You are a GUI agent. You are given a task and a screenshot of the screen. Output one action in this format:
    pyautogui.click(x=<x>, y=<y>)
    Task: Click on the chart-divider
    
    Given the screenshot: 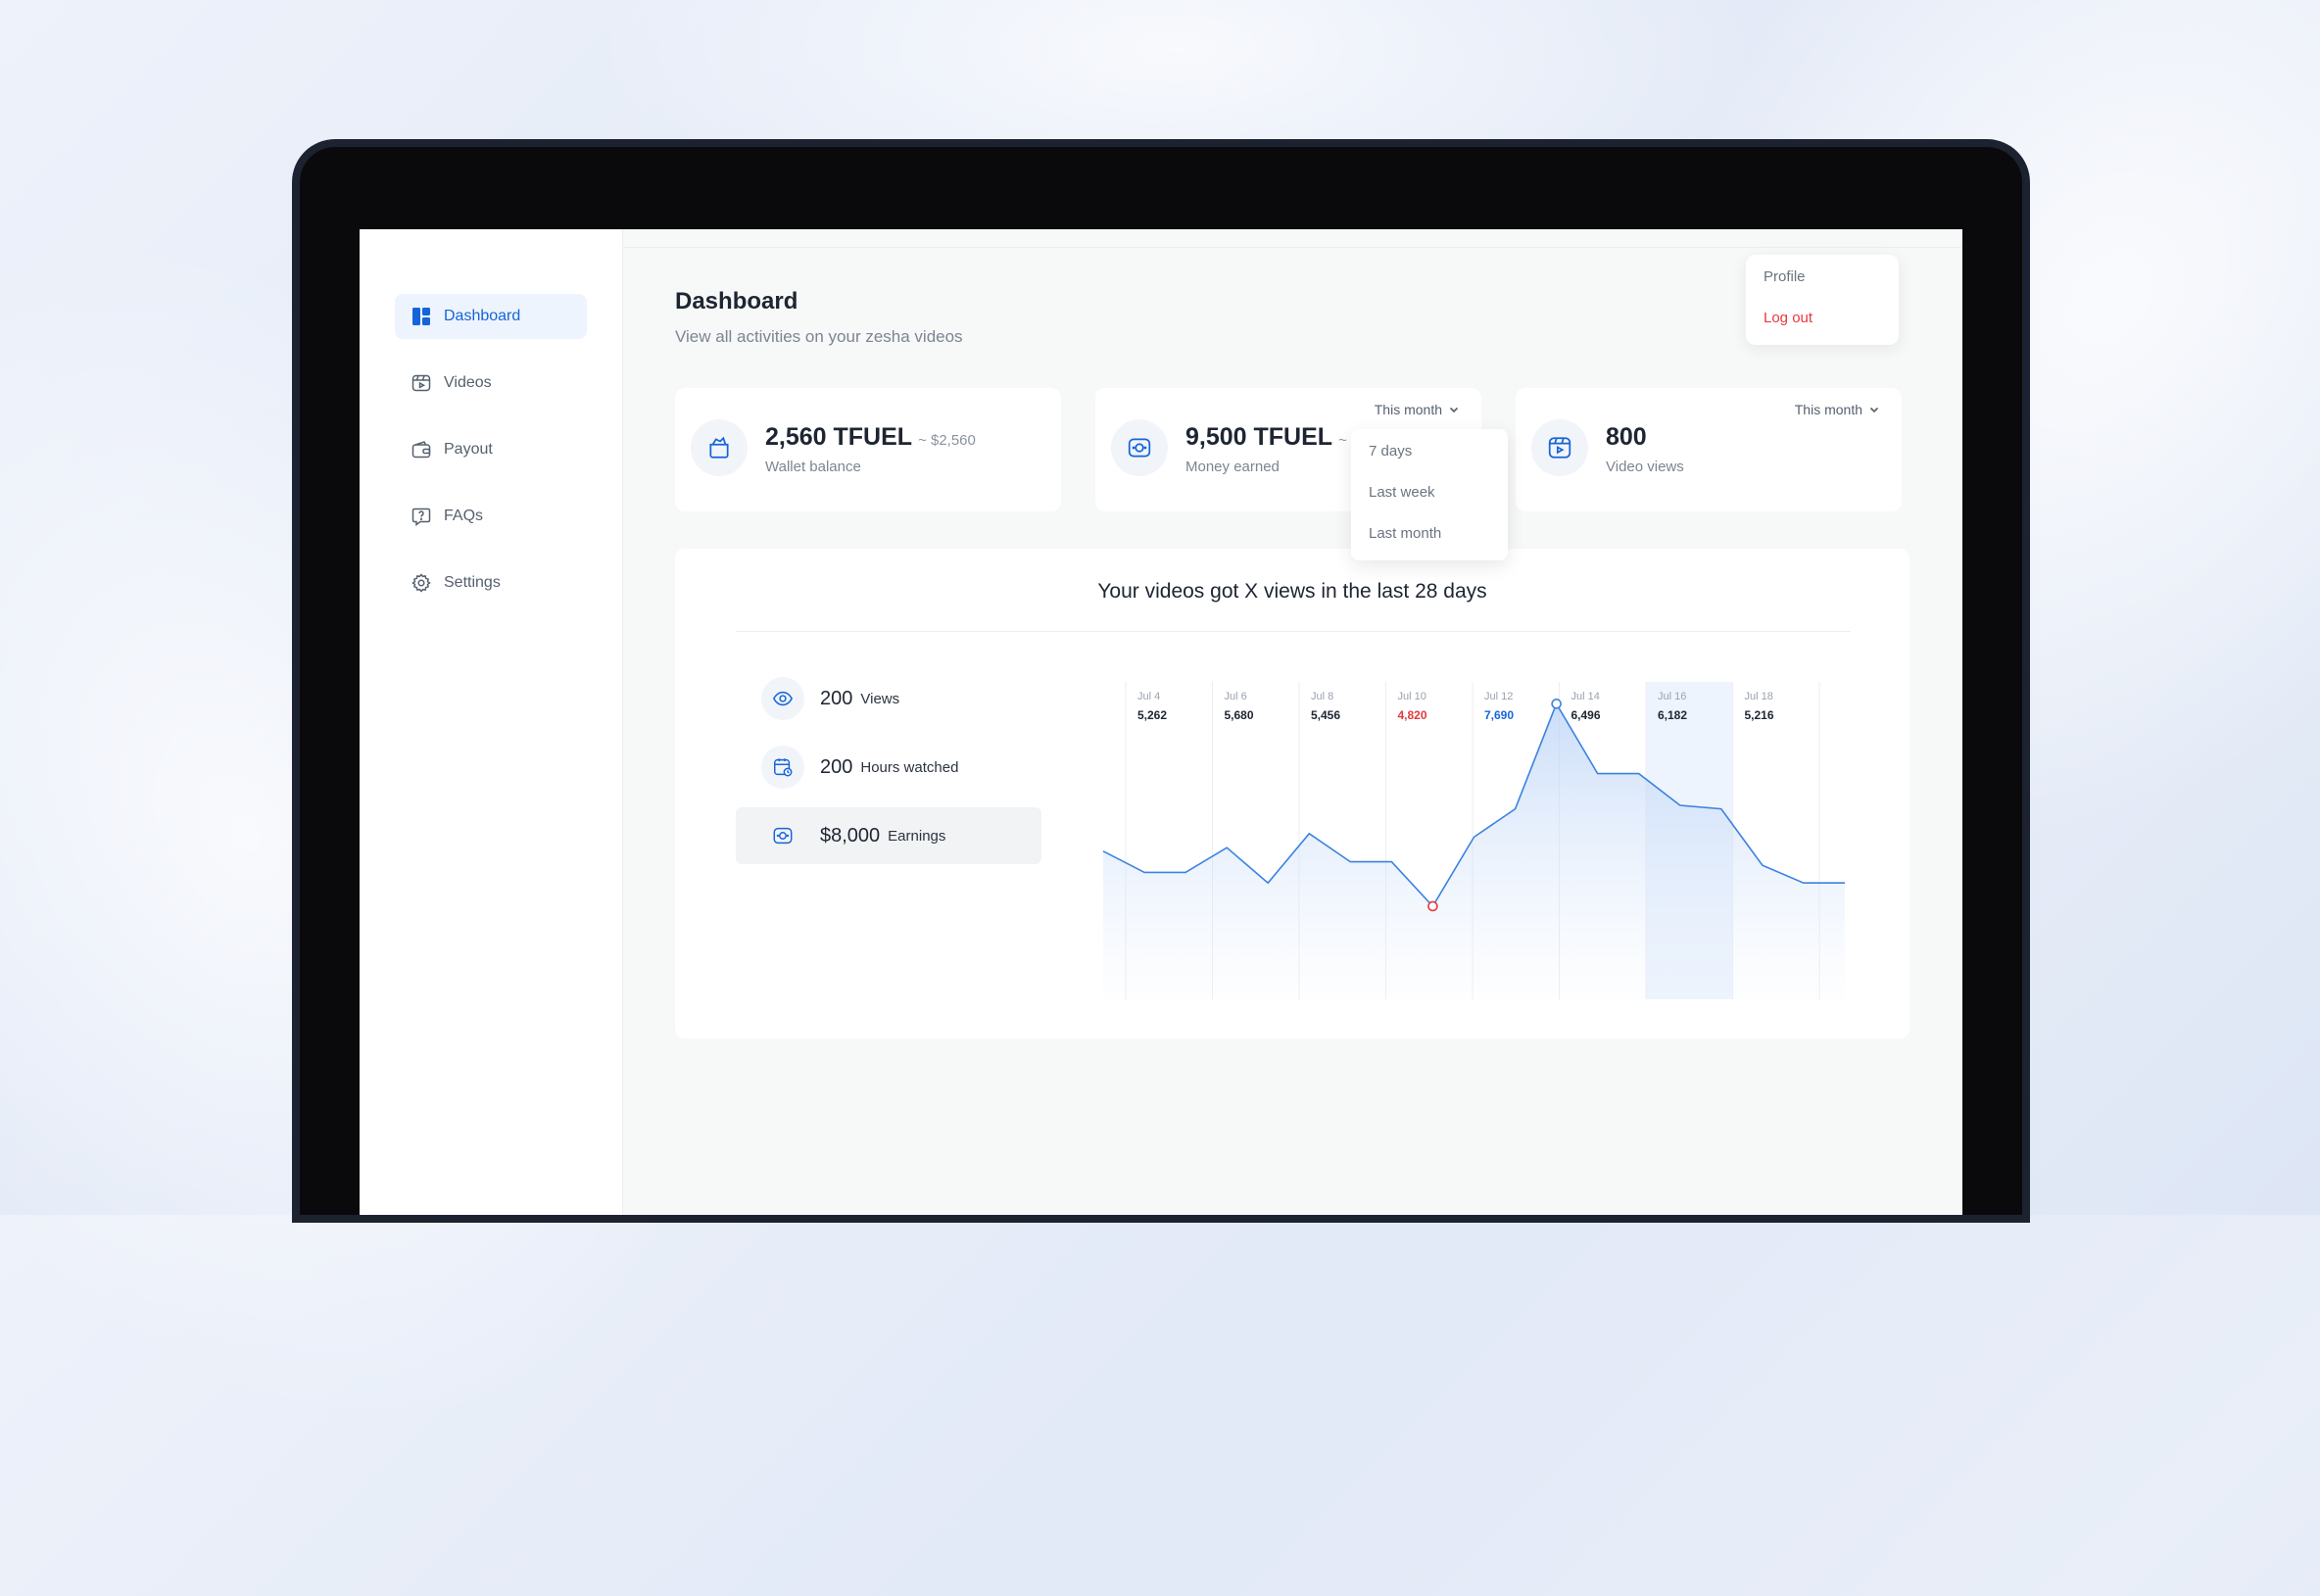 What is the action you would take?
    pyautogui.click(x=1293, y=631)
    